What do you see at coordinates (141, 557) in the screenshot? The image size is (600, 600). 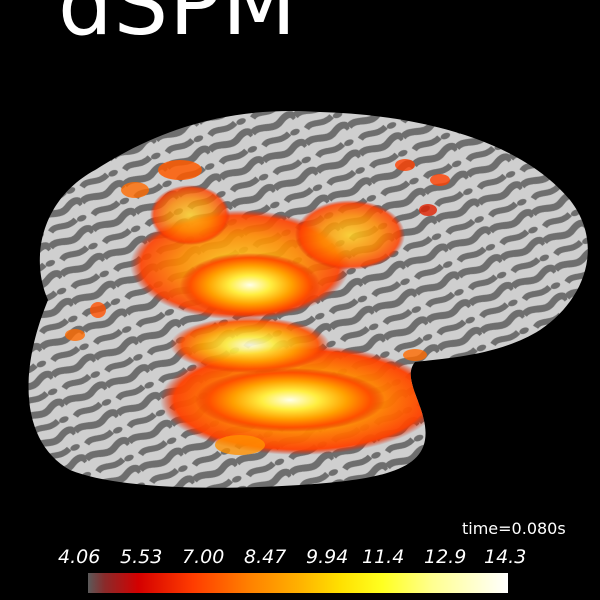 I see `colorbar-tick: 5.53` at bounding box center [141, 557].